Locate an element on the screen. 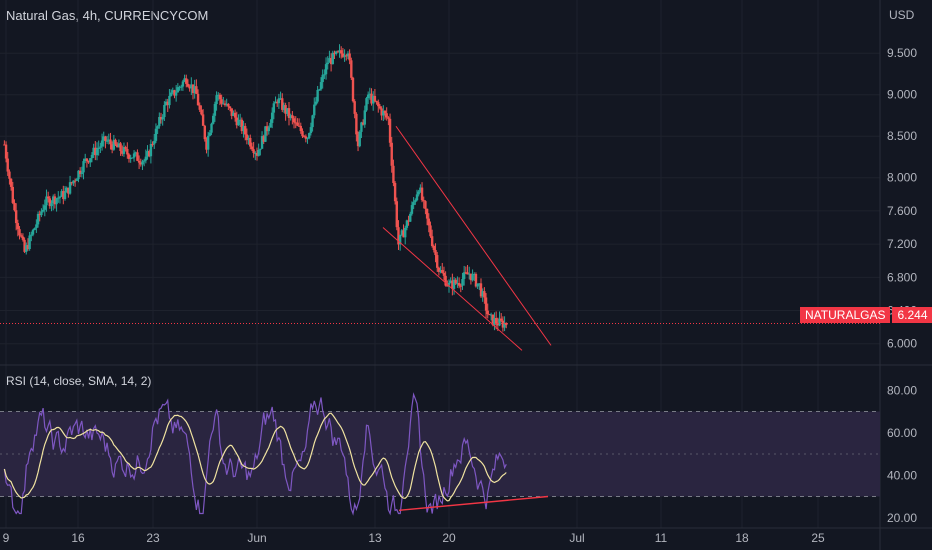 This screenshot has height=550, width=932. price-tick-label: 9.000 is located at coordinates (902, 95).